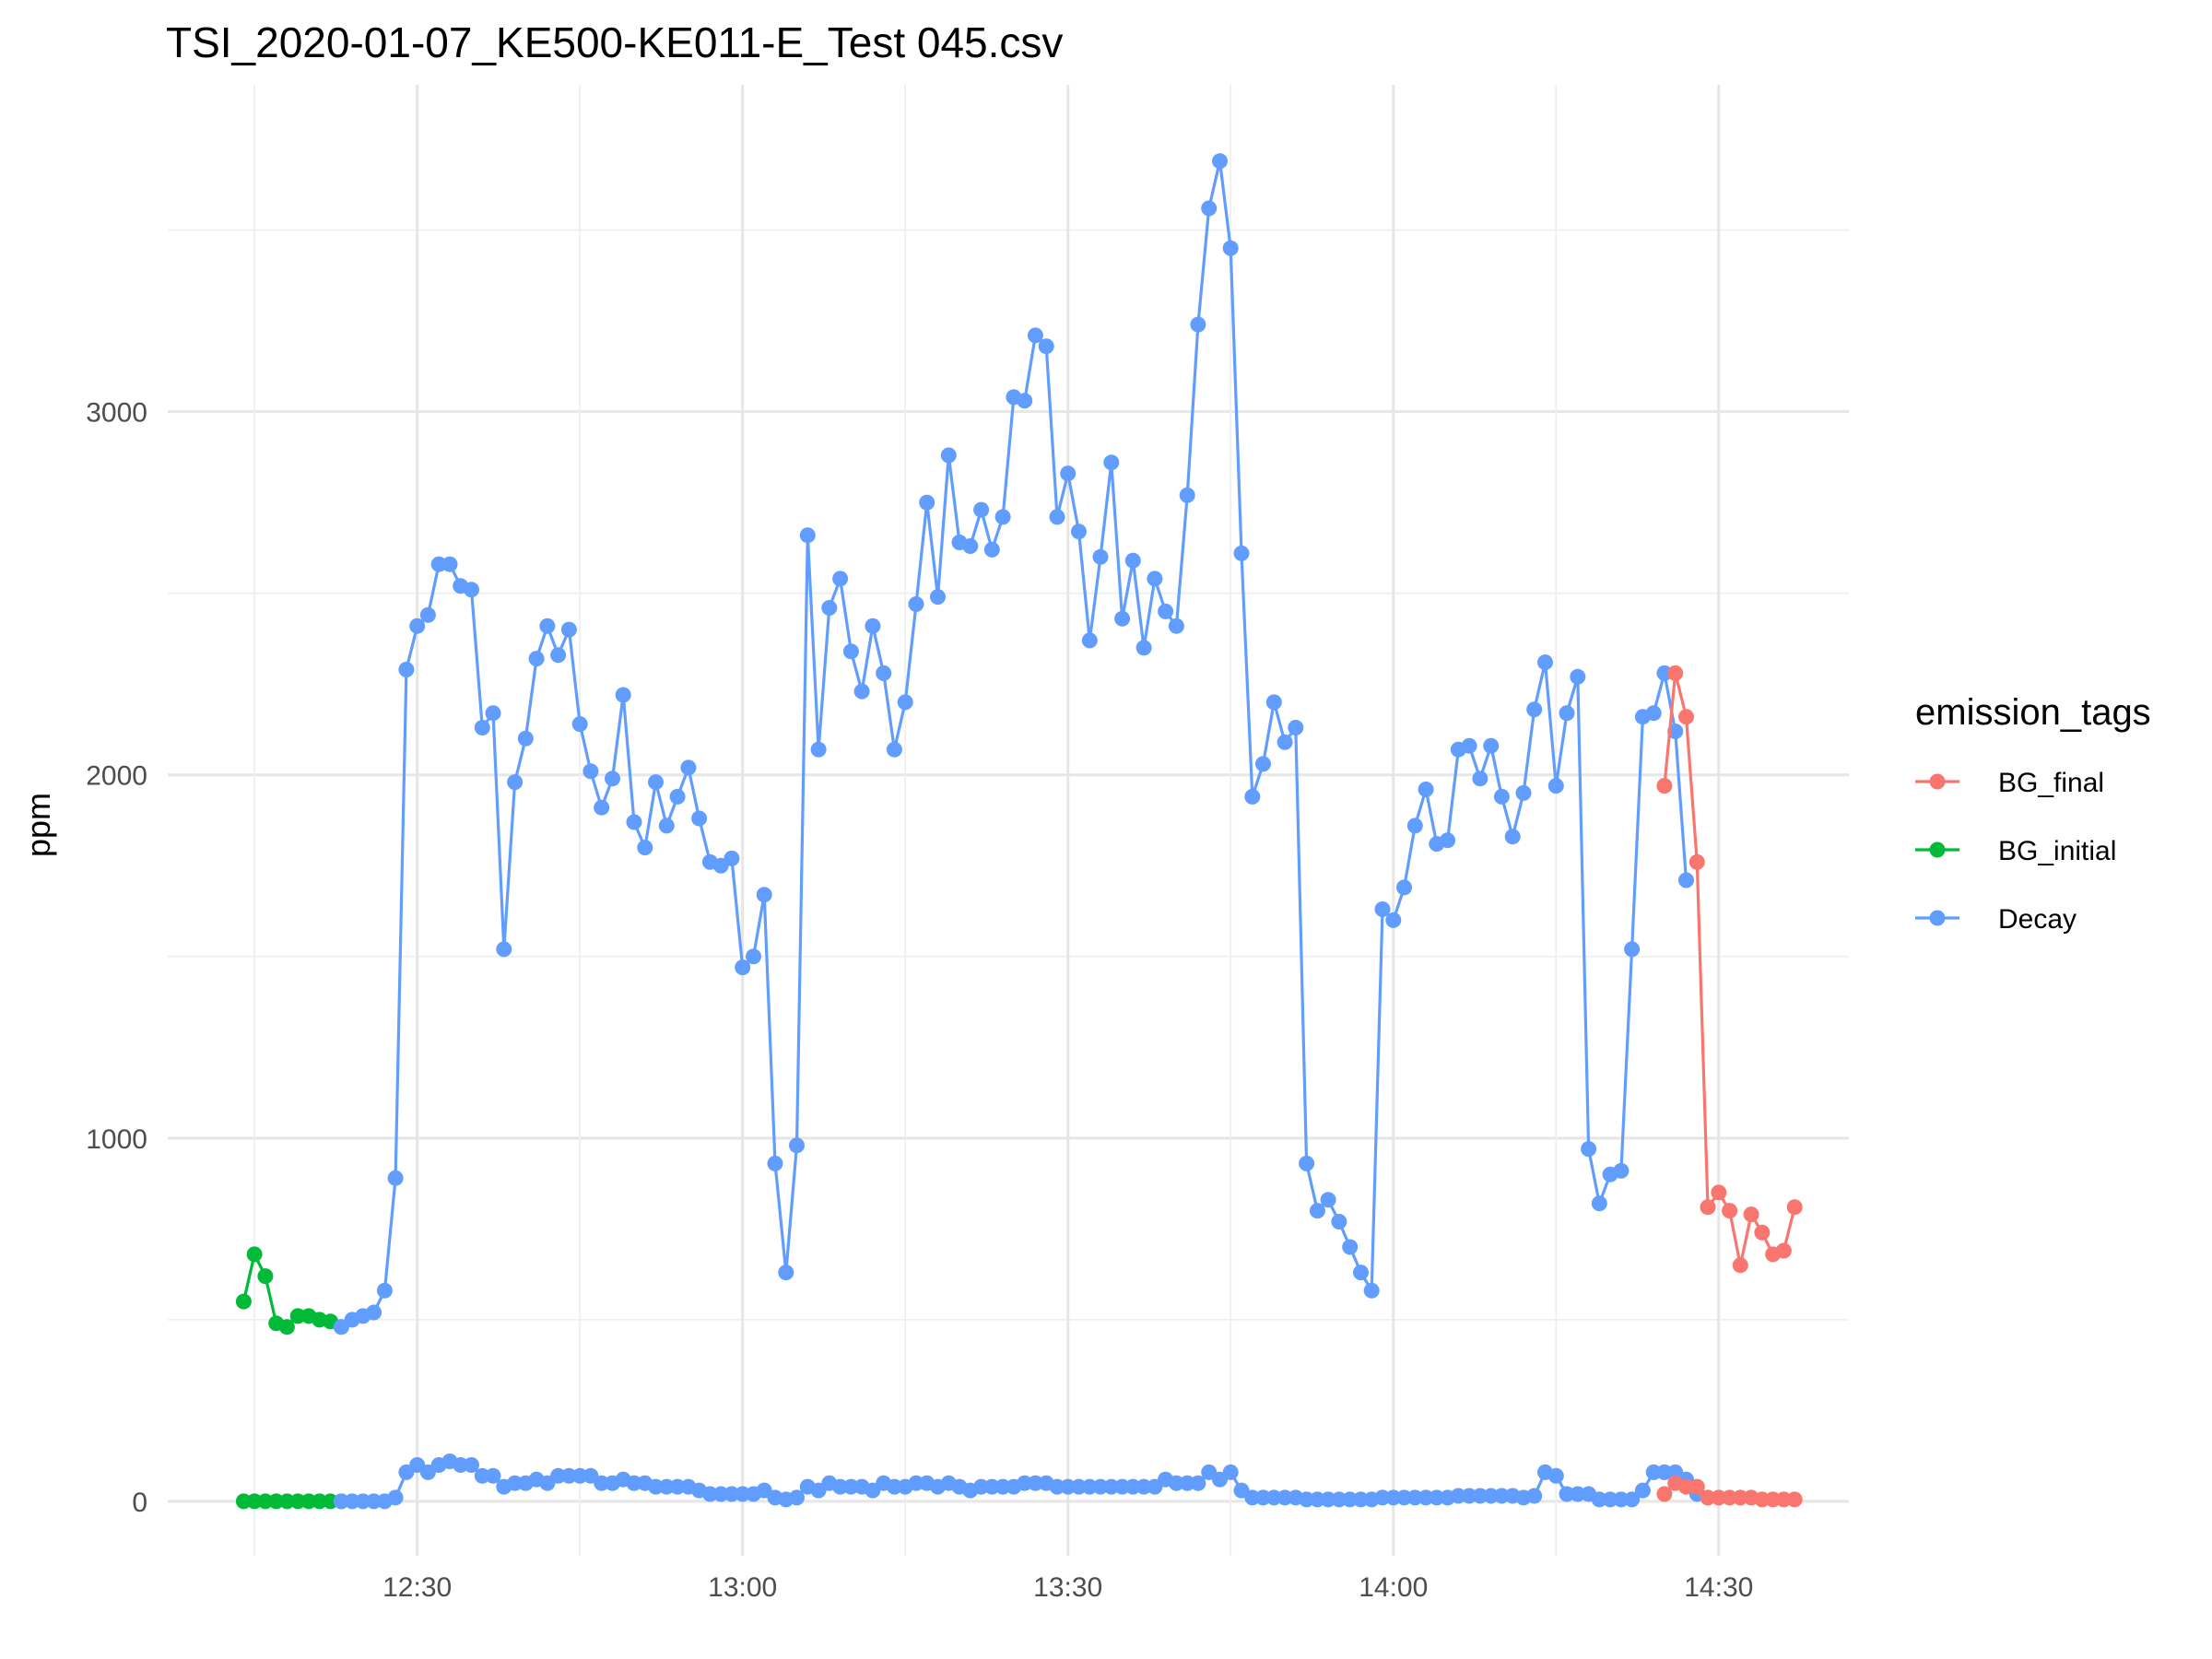 The width and height of the screenshot is (2212, 1659). Describe the element at coordinates (139, 1503) in the screenshot. I see `y-tick-label: 0` at that location.